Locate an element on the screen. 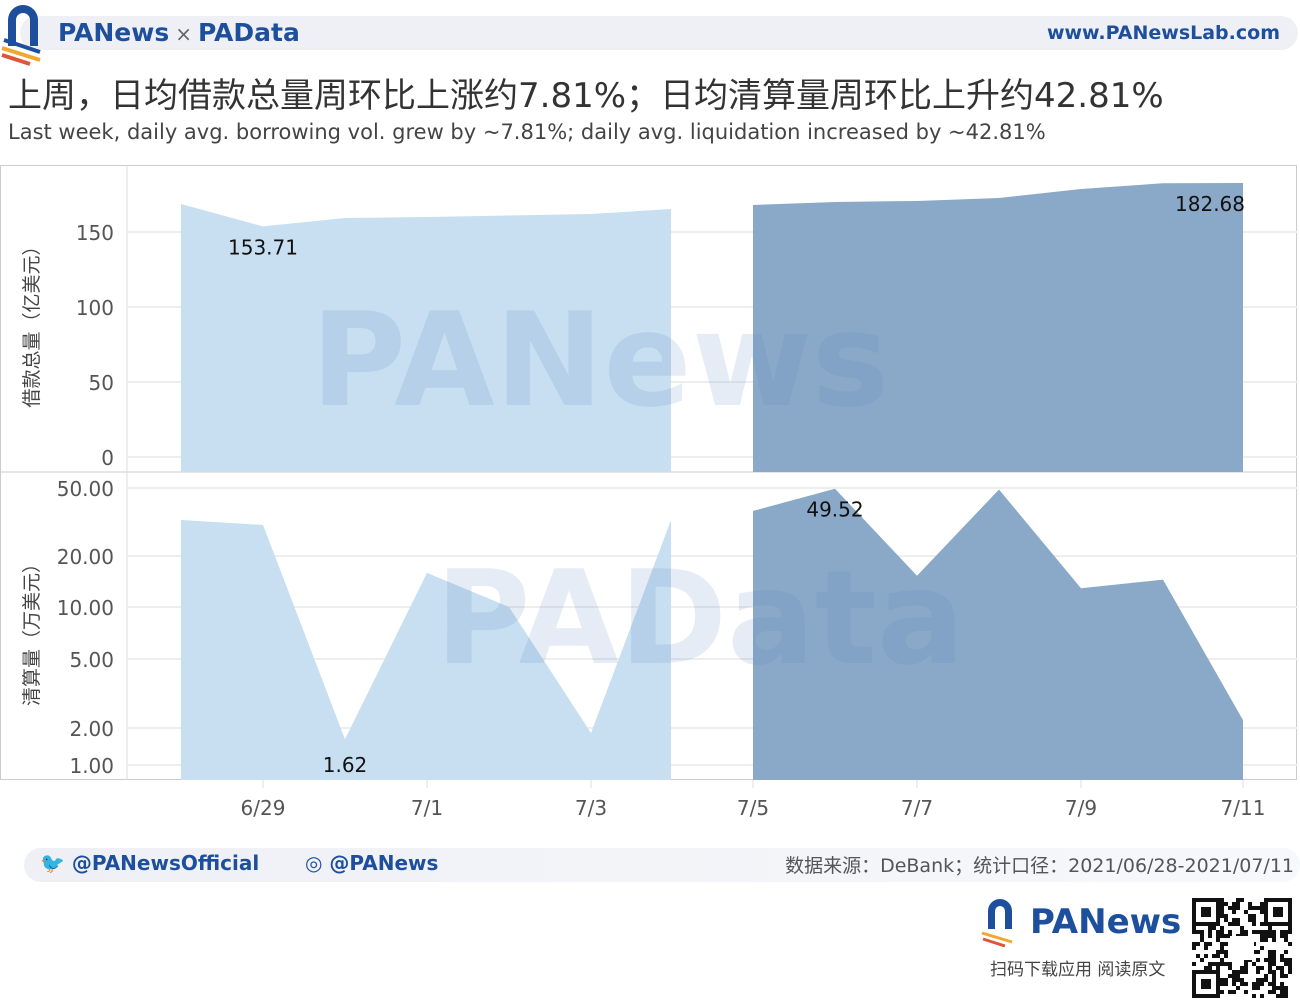 The image size is (1300, 1003). y-axis-label-borrowing: 借款总量（亿美元） is located at coordinates (32, 321).